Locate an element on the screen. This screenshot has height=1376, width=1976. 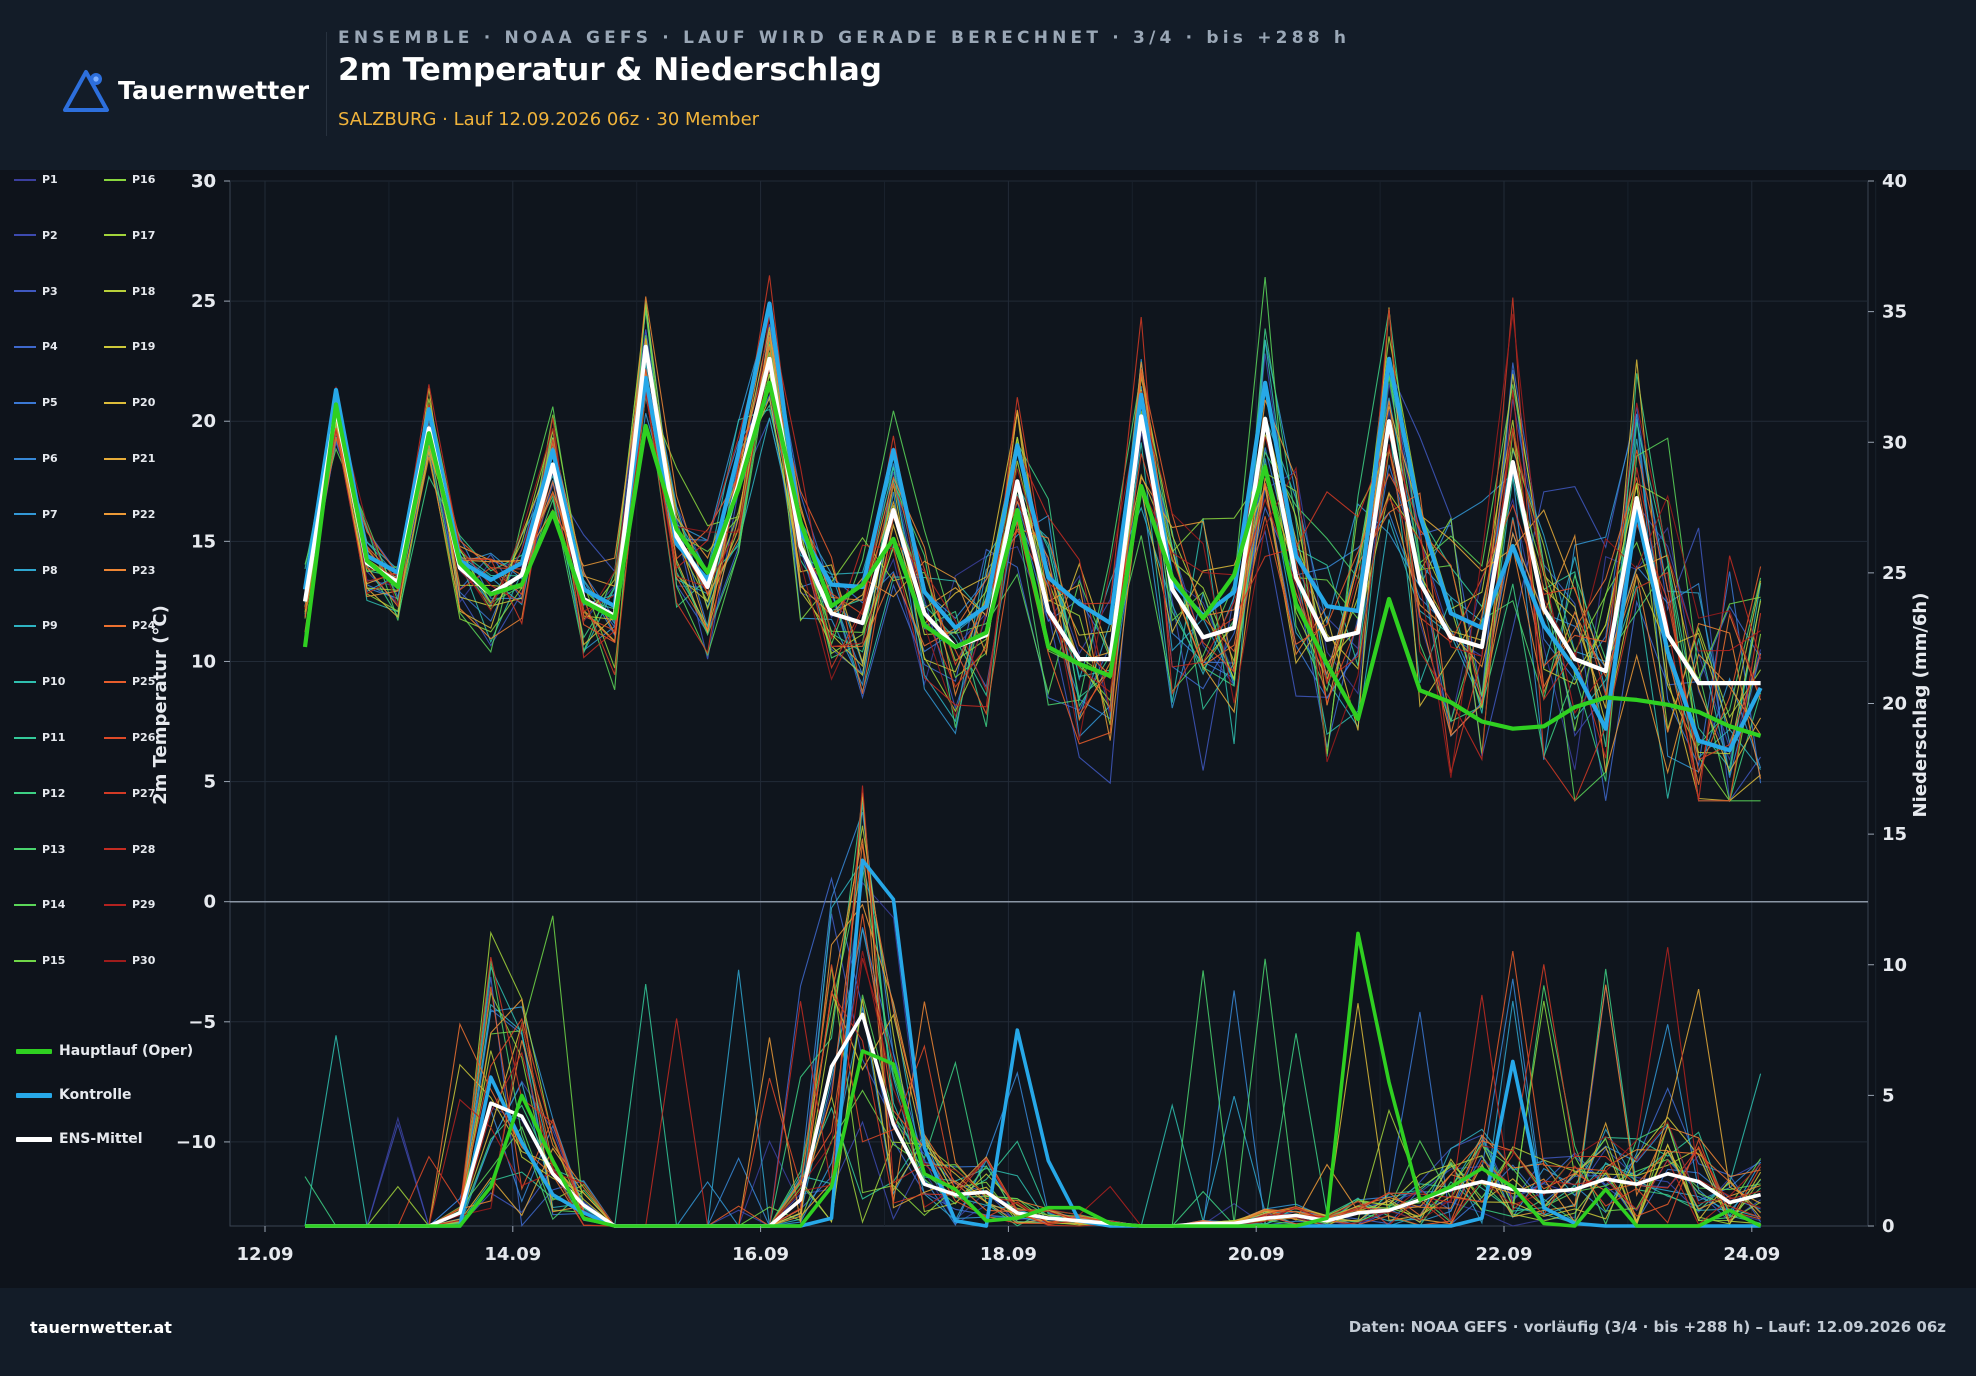
x-tick-label: 22.09 is located at coordinates (1504, 1254).